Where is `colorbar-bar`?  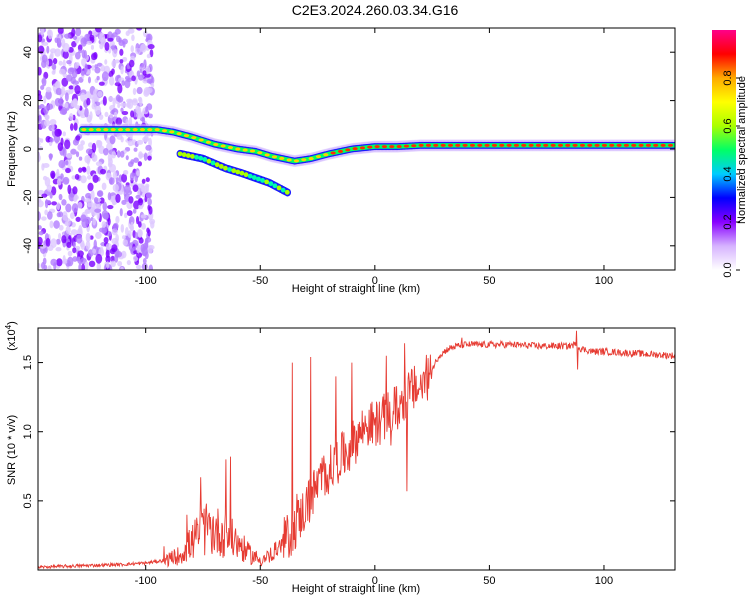 colorbar-bar is located at coordinates (724, 150).